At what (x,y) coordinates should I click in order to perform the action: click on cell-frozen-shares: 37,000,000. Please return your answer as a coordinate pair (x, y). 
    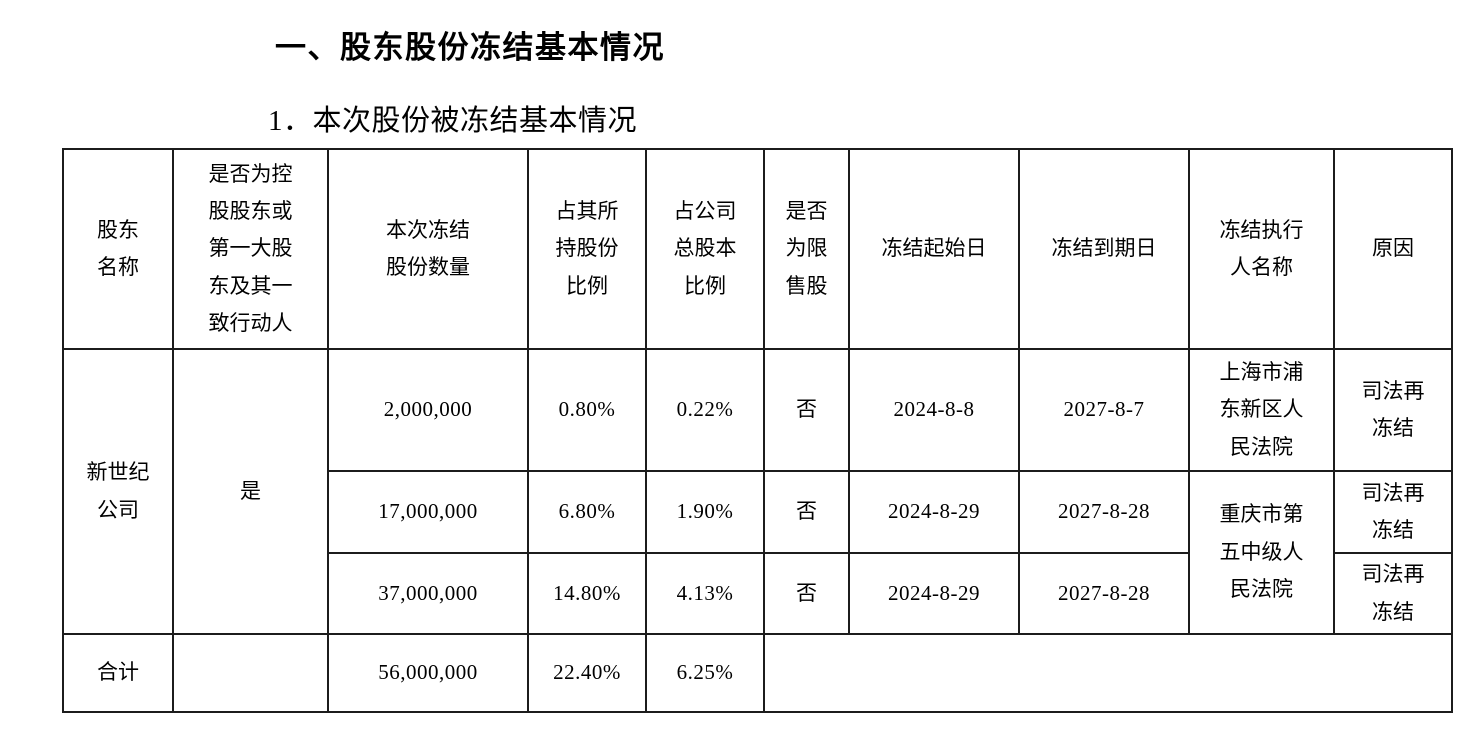
    Looking at the image, I should click on (428, 593).